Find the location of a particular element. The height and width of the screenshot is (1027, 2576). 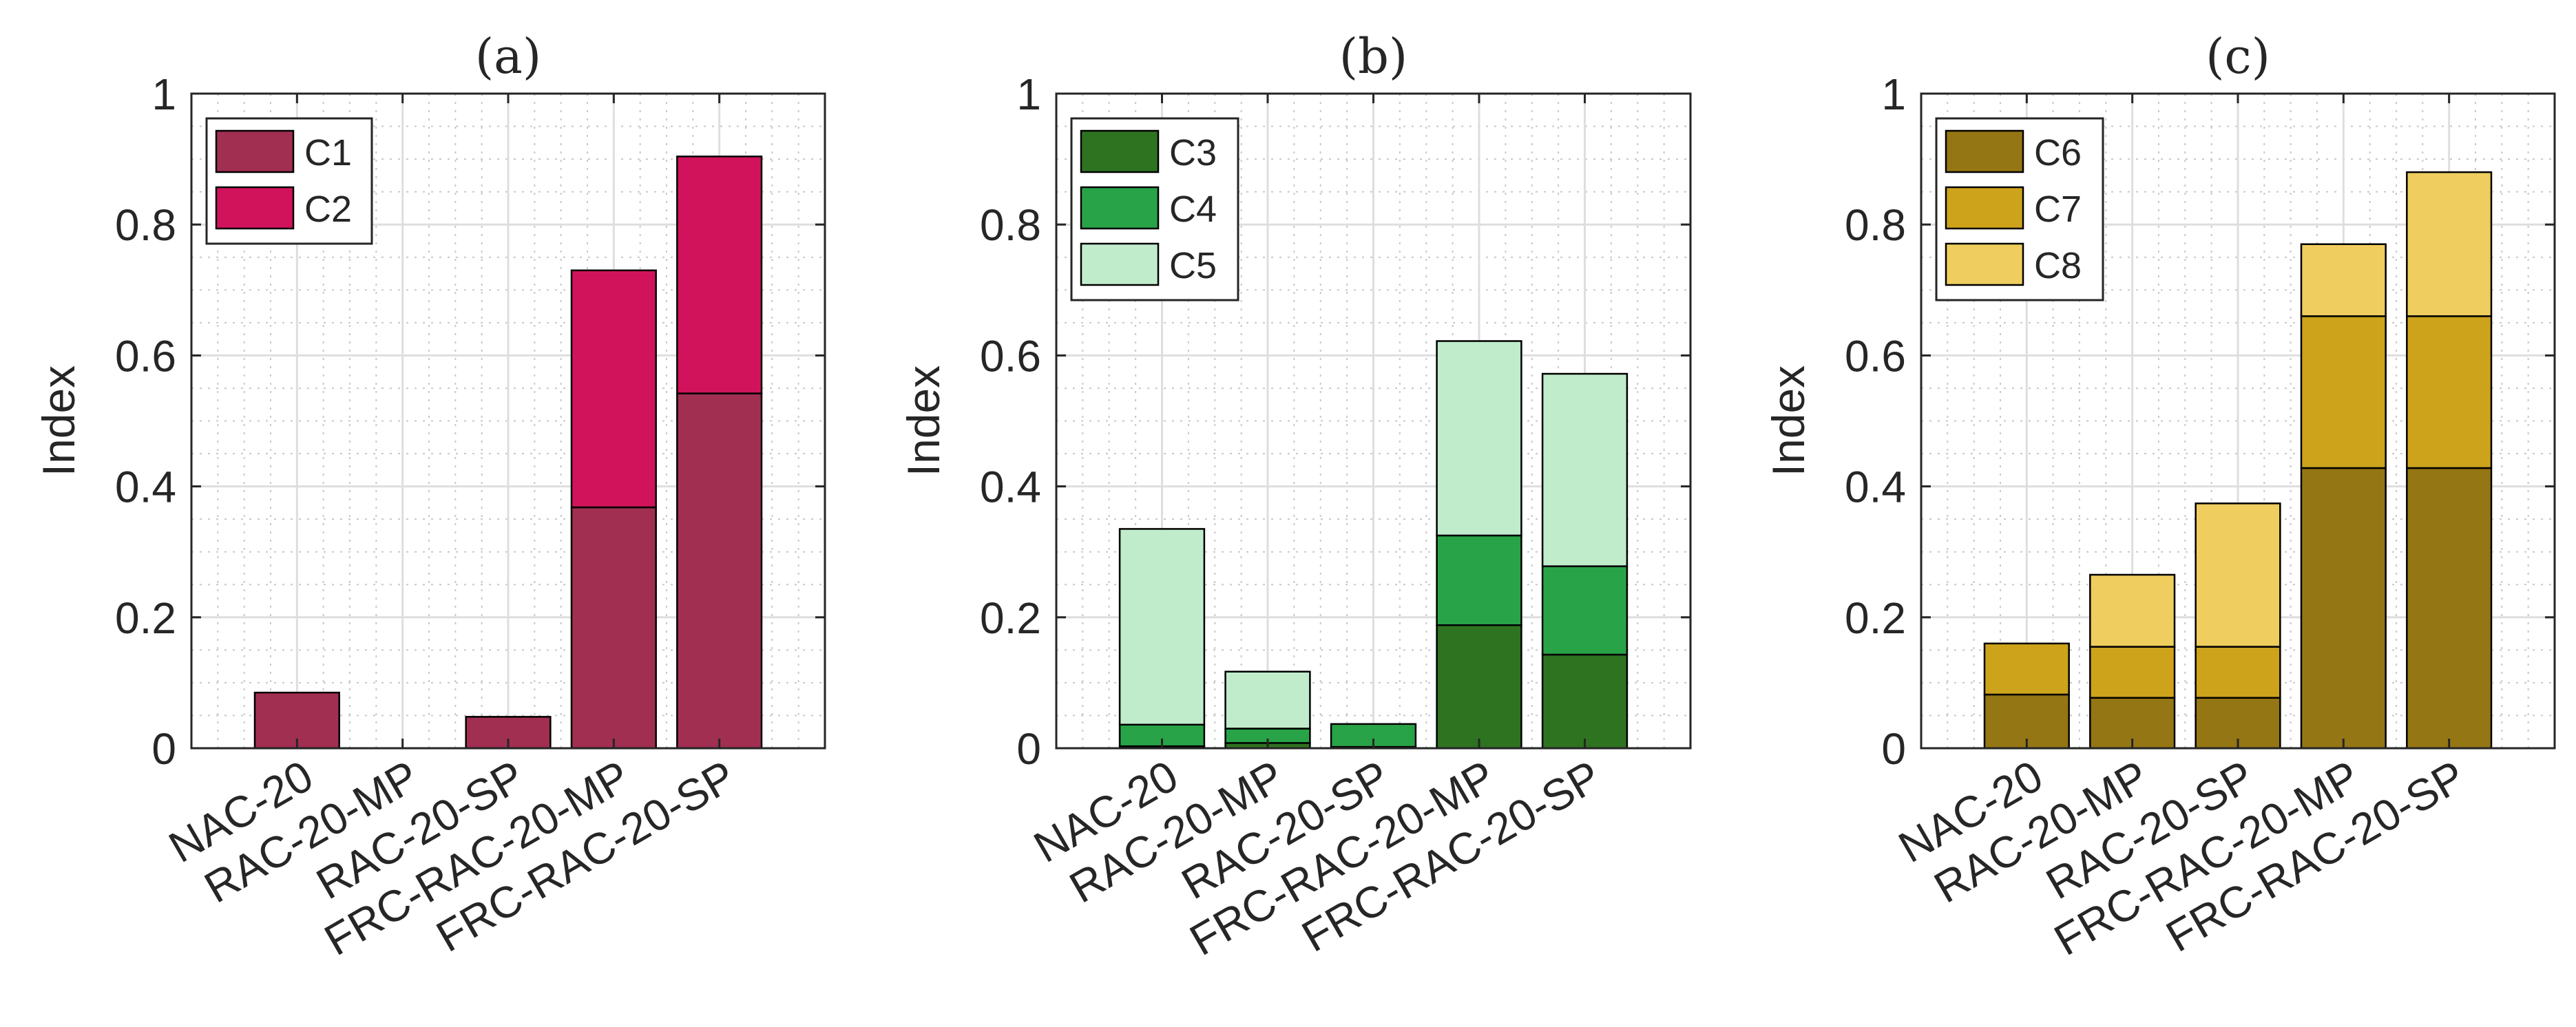

legend: C6 C7 C8 is located at coordinates (2019, 209).